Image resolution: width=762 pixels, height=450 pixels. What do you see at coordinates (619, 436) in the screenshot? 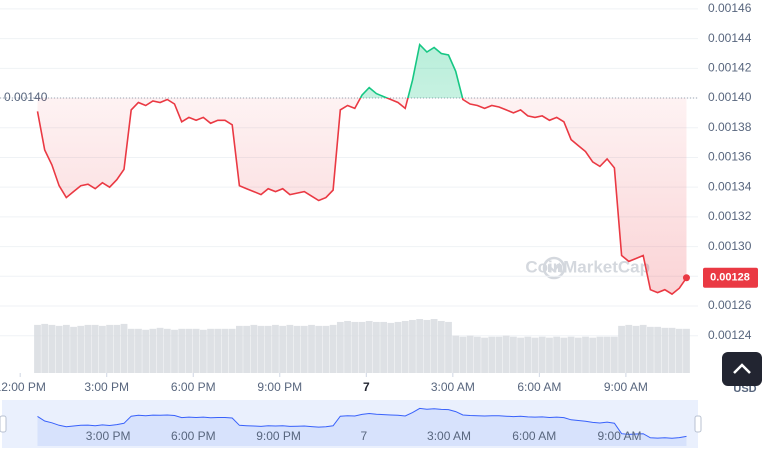
I see `navigator-label: 9:00 AM` at bounding box center [619, 436].